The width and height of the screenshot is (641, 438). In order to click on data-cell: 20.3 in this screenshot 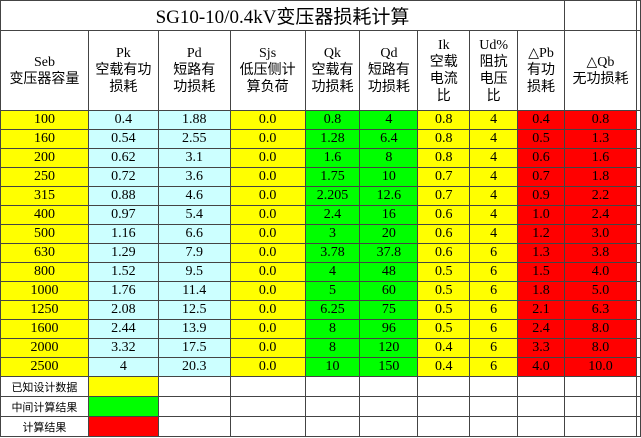, I will do `click(194, 367)`.